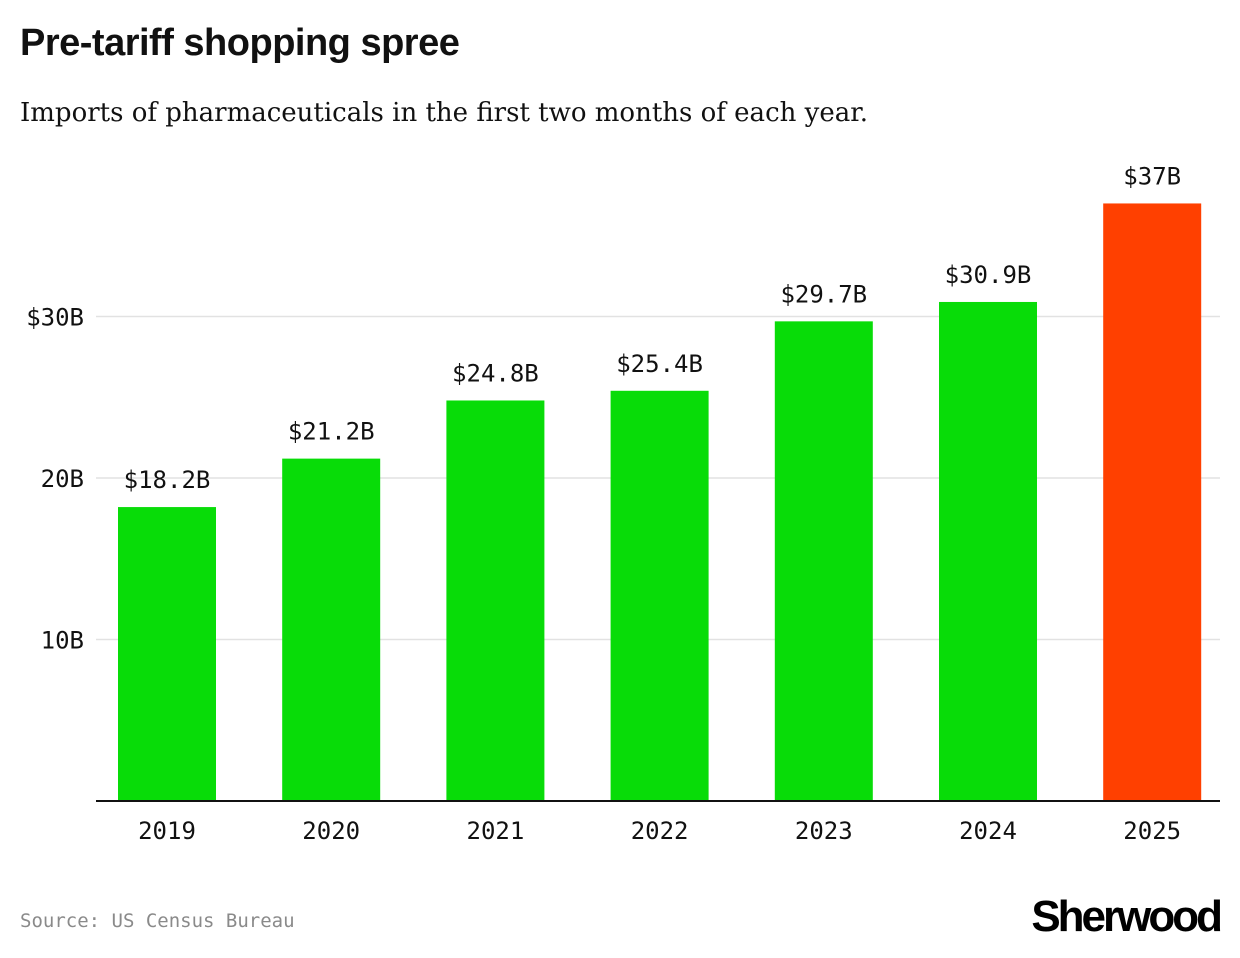  I want to click on y-axis-ticks: 10B 20B $30B, so click(55, 479).